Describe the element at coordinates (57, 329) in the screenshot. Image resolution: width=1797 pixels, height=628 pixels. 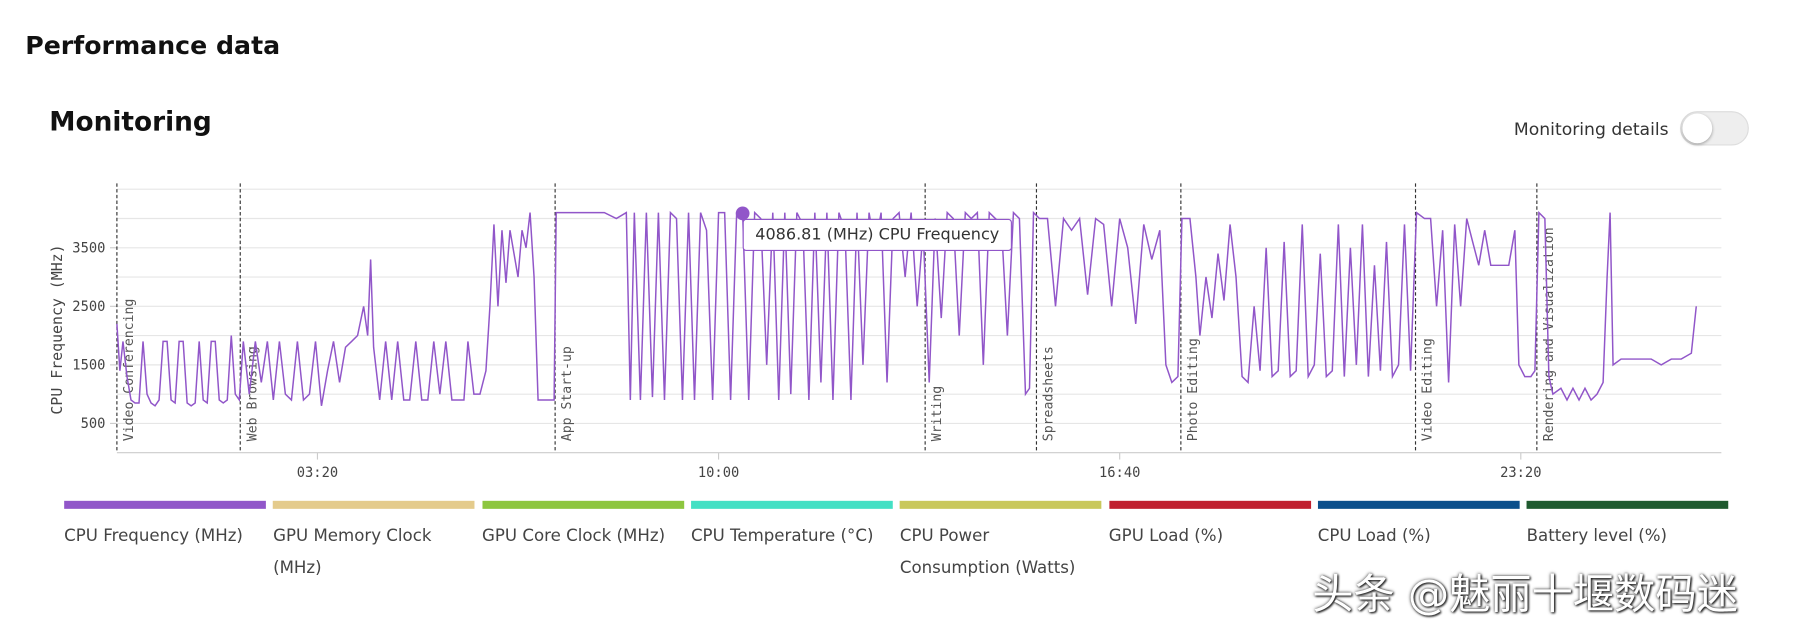
I see `y-axis-label: CPU Frequency (MHz)` at that location.